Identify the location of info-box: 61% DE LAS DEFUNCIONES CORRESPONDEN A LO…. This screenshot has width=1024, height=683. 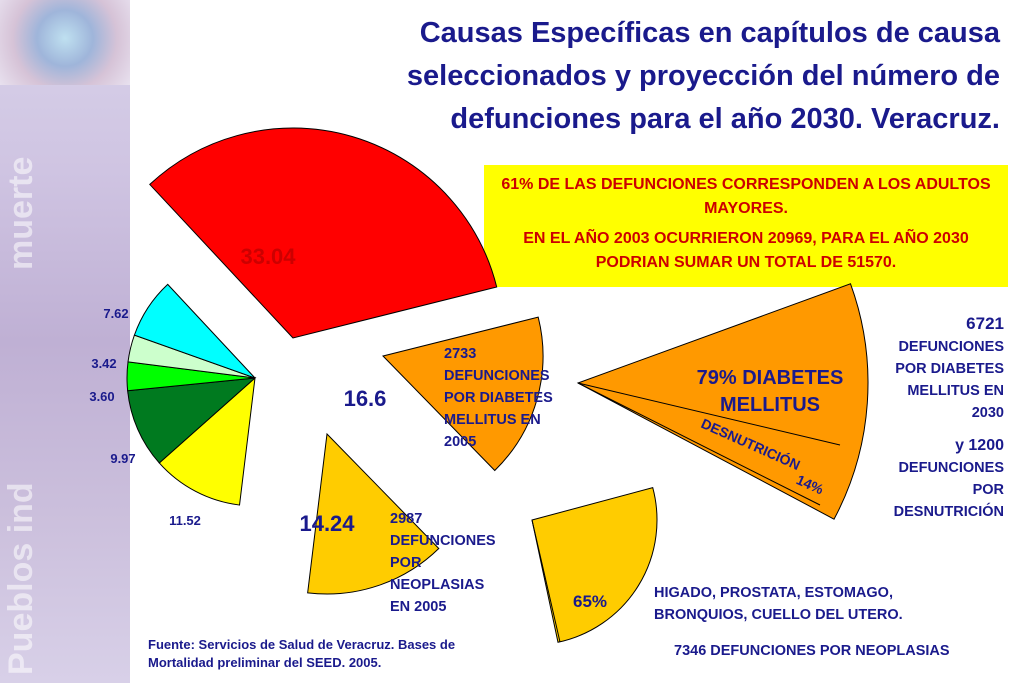
(746, 226).